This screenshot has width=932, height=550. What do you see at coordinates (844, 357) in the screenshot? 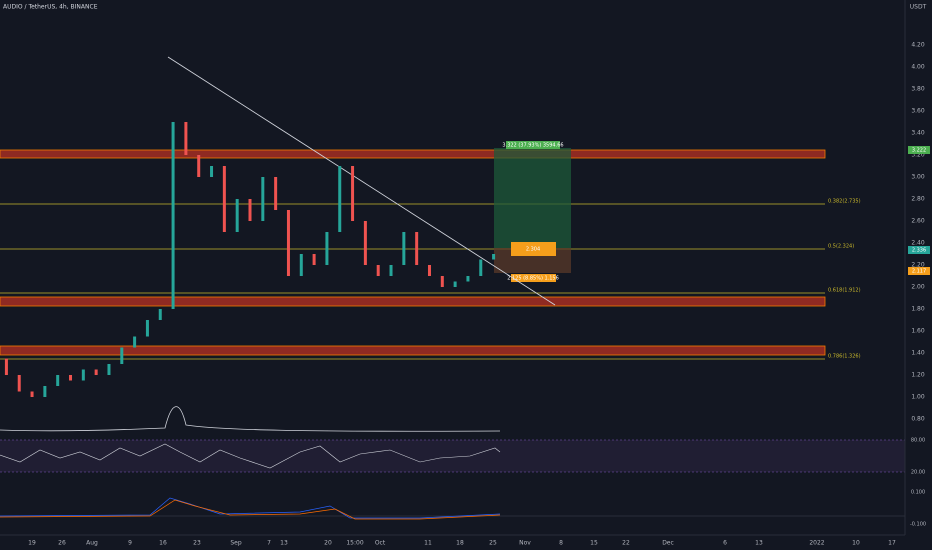
I see `fib-label: 0.786(1.326)` at bounding box center [844, 357].